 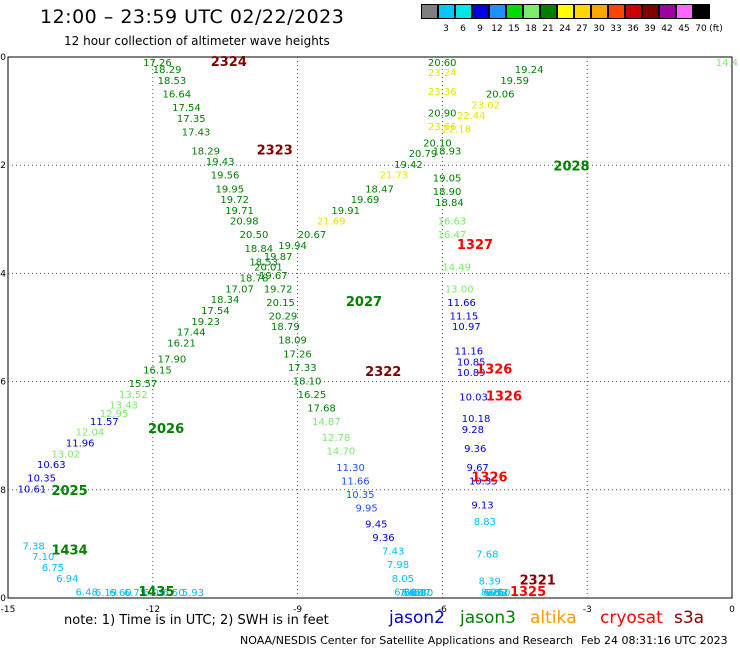 I want to click on colorbar-label: 45, so click(x=684, y=29).